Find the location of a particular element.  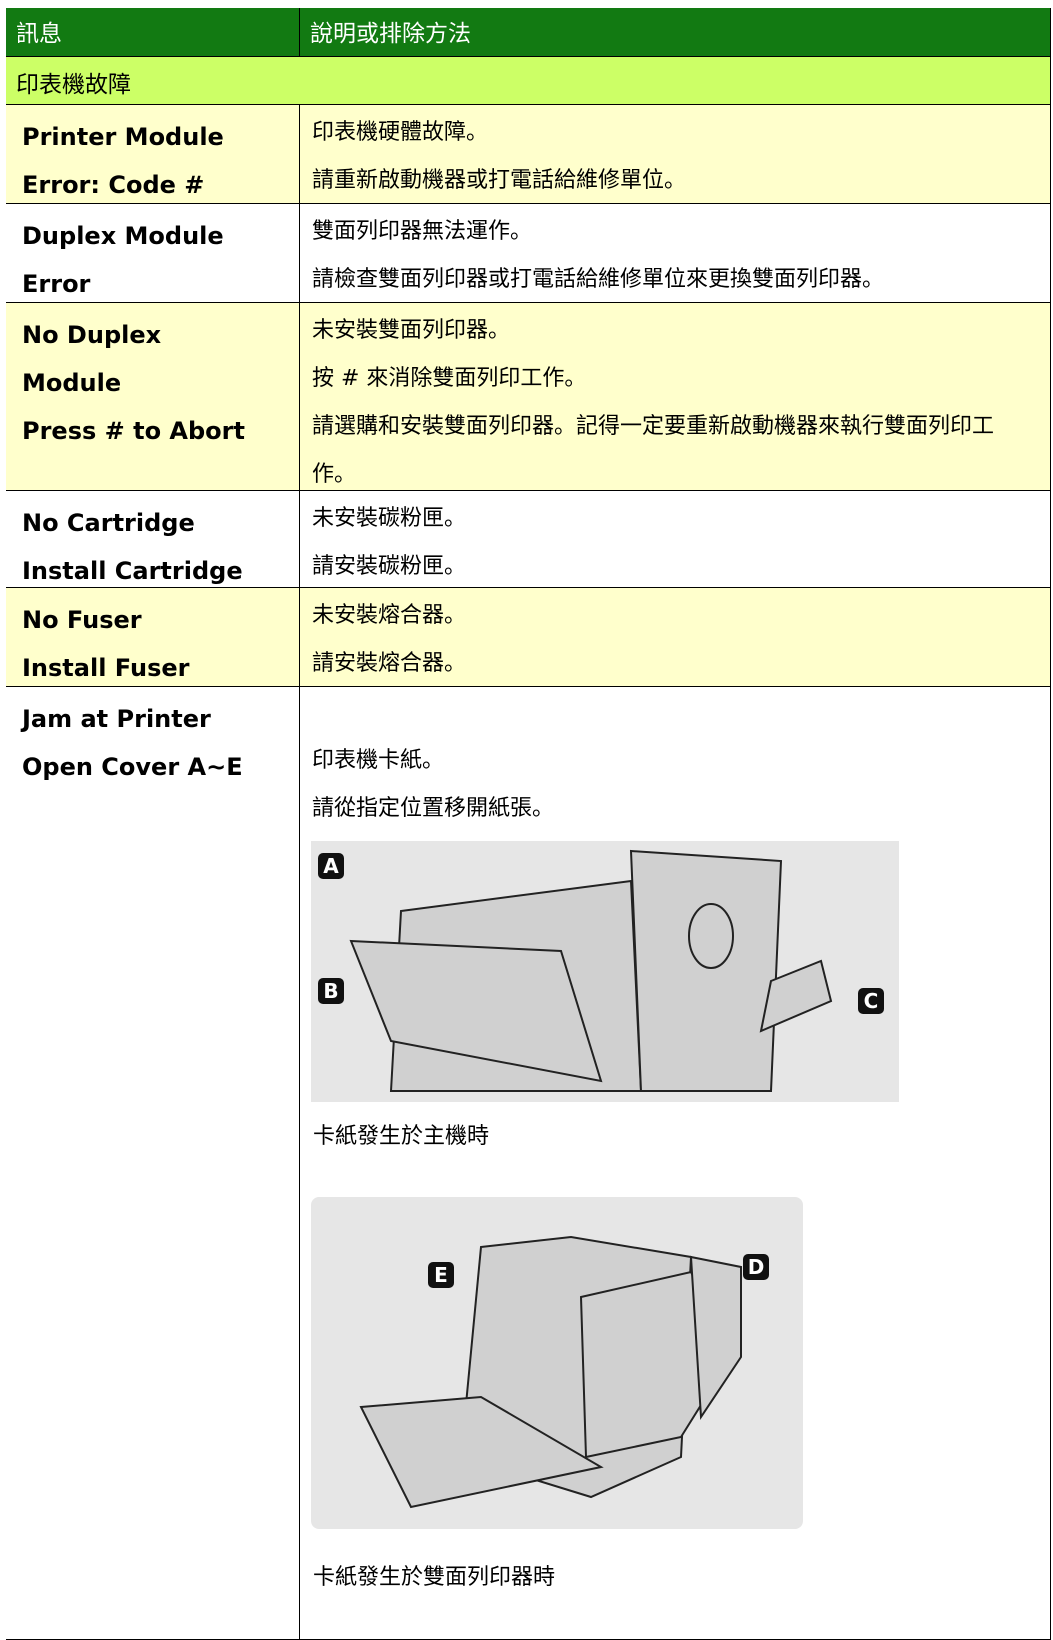

message-line: No Fuser is located at coordinates (82, 620).